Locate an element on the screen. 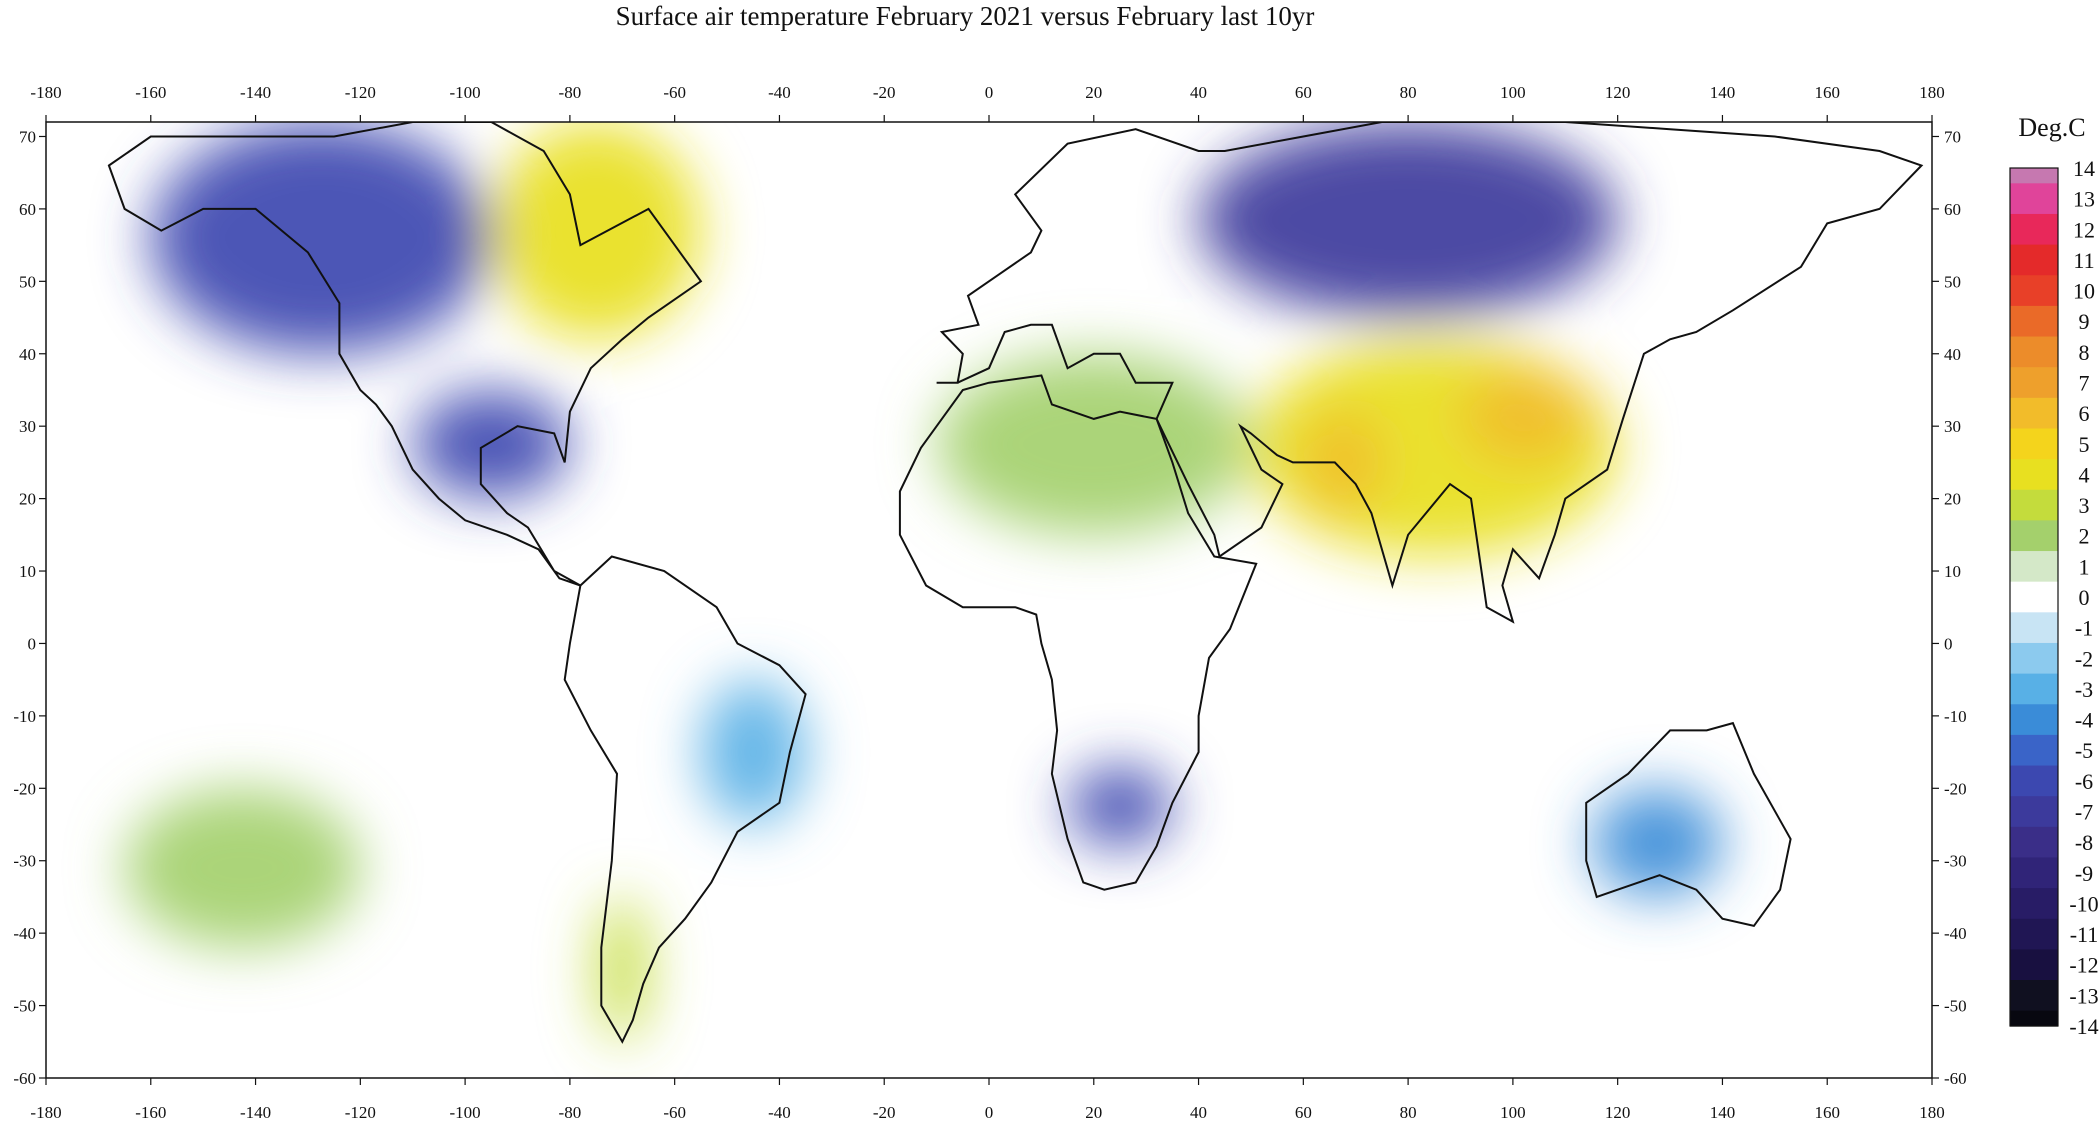 This screenshot has height=1128, width=2100. lon-label-bottom: 40 is located at coordinates (1198, 1112).